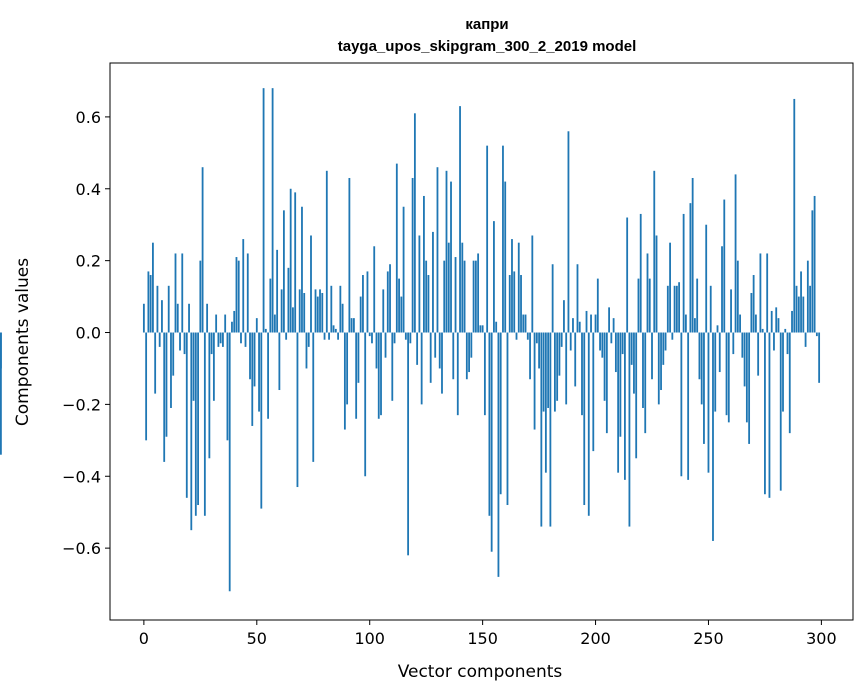 Image resolution: width=867 pixels, height=696 pixels. Describe the element at coordinates (81, 476) in the screenshot. I see `y-tick-label: −0.4` at that location.